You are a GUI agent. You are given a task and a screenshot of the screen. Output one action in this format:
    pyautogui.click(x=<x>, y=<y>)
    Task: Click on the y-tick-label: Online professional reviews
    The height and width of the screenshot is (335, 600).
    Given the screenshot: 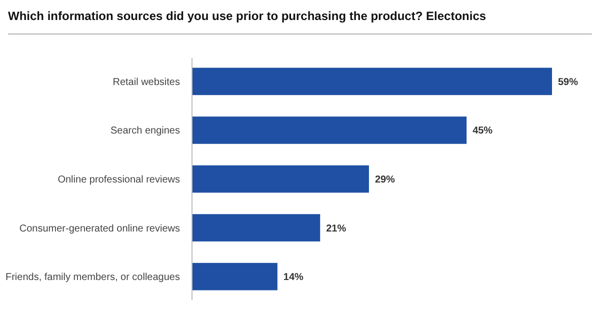 What is the action you would take?
    pyautogui.click(x=119, y=180)
    